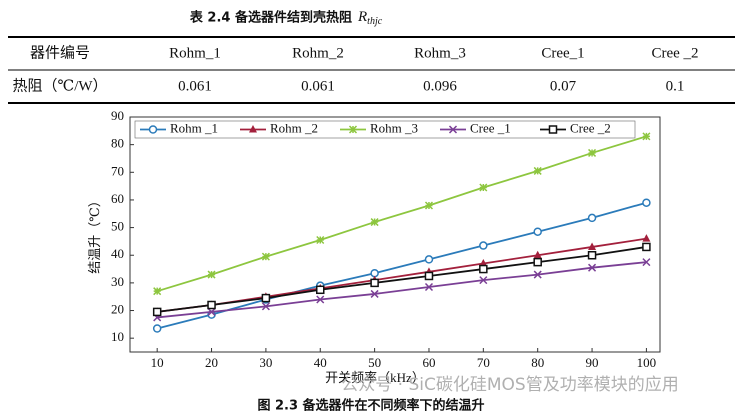 The width and height of the screenshot is (743, 417). What do you see at coordinates (117, 198) in the screenshot?
I see `y-tick-label: 60` at bounding box center [117, 198].